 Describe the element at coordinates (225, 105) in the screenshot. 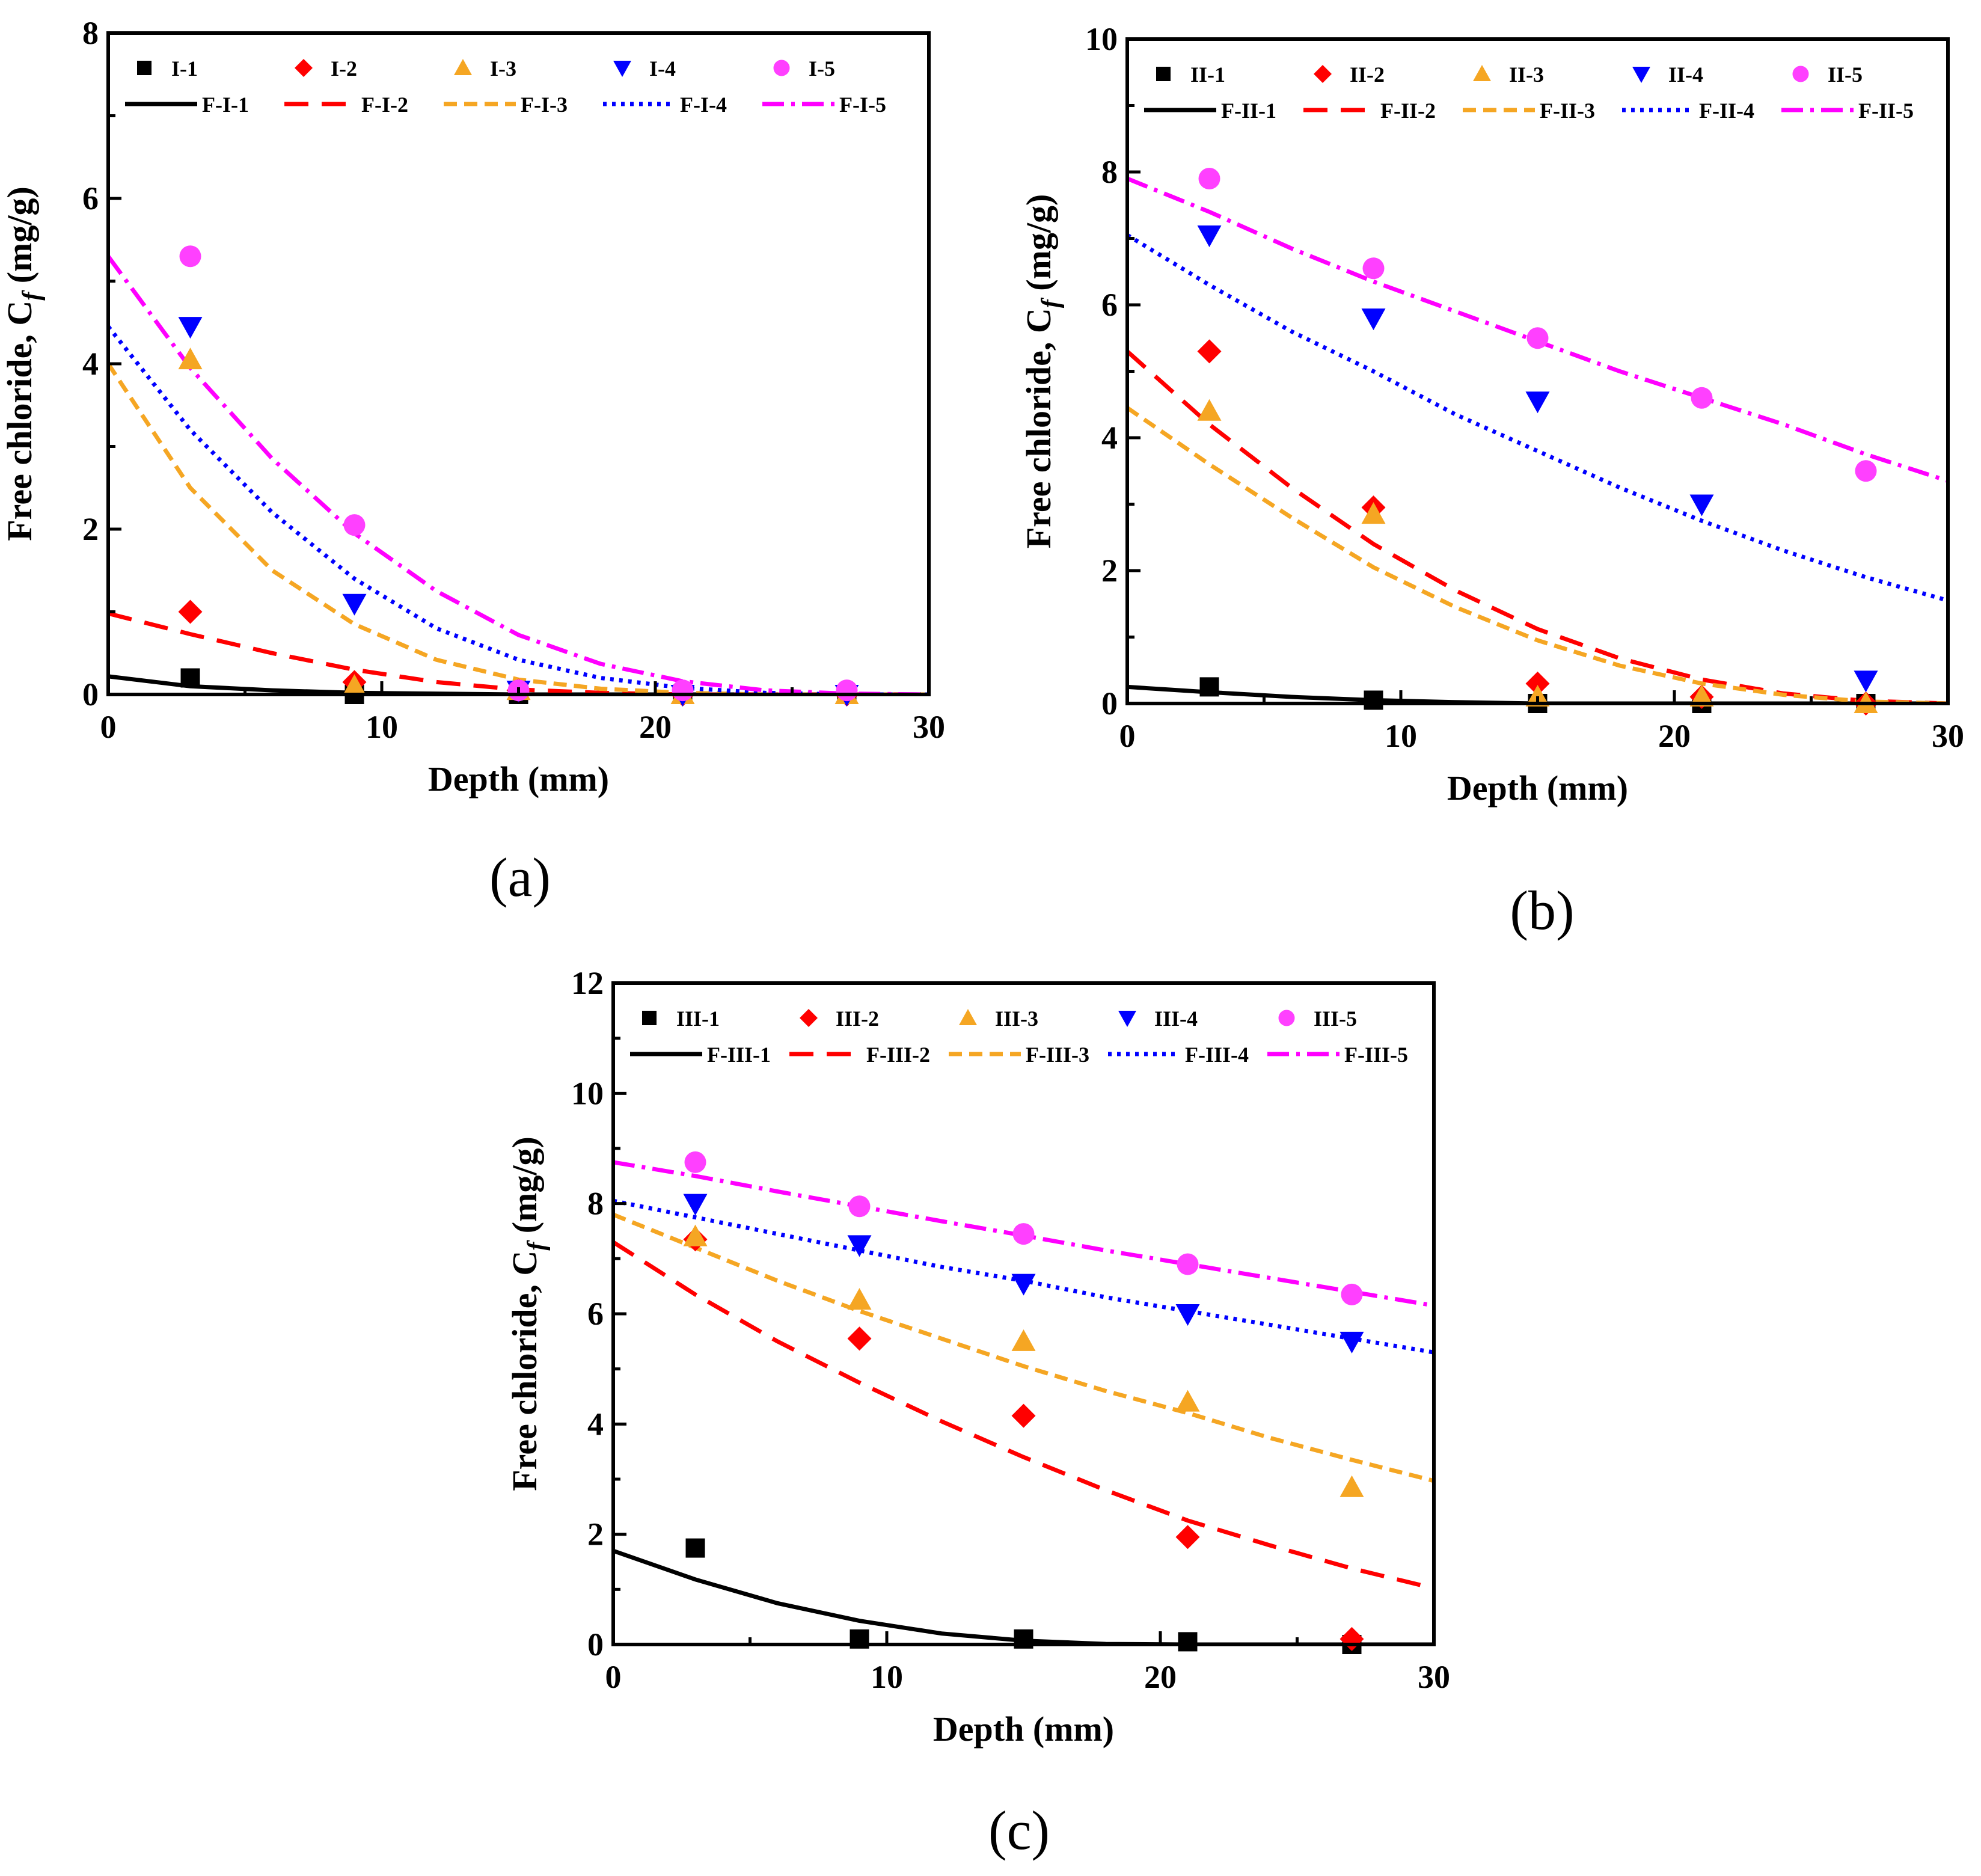

I see `legend-label: F-I-1` at that location.